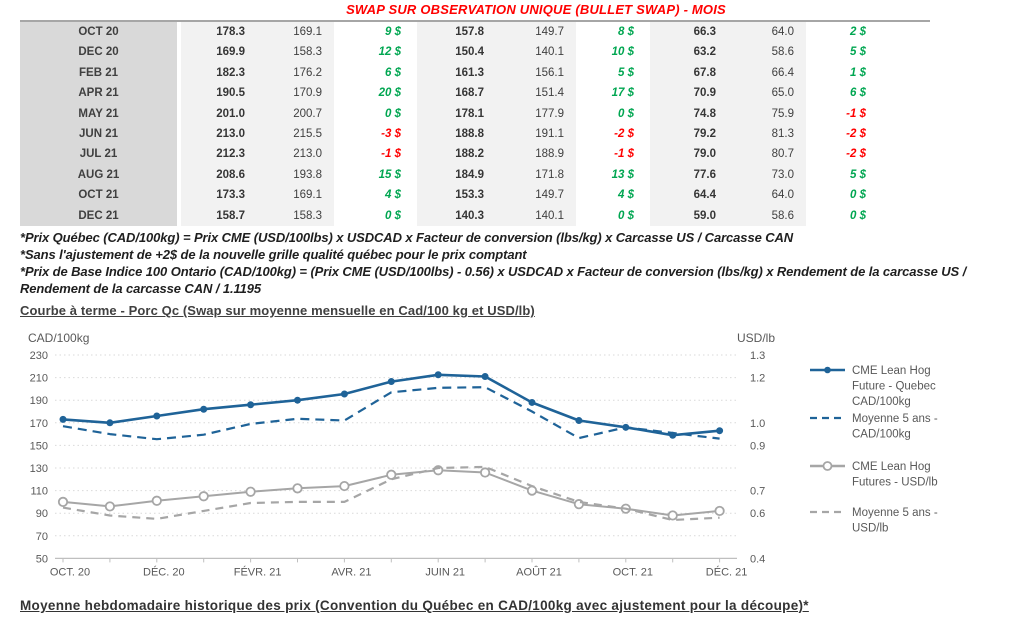  What do you see at coordinates (536, 113) in the screenshot?
I see `on-avg-cell: 177.9` at bounding box center [536, 113].